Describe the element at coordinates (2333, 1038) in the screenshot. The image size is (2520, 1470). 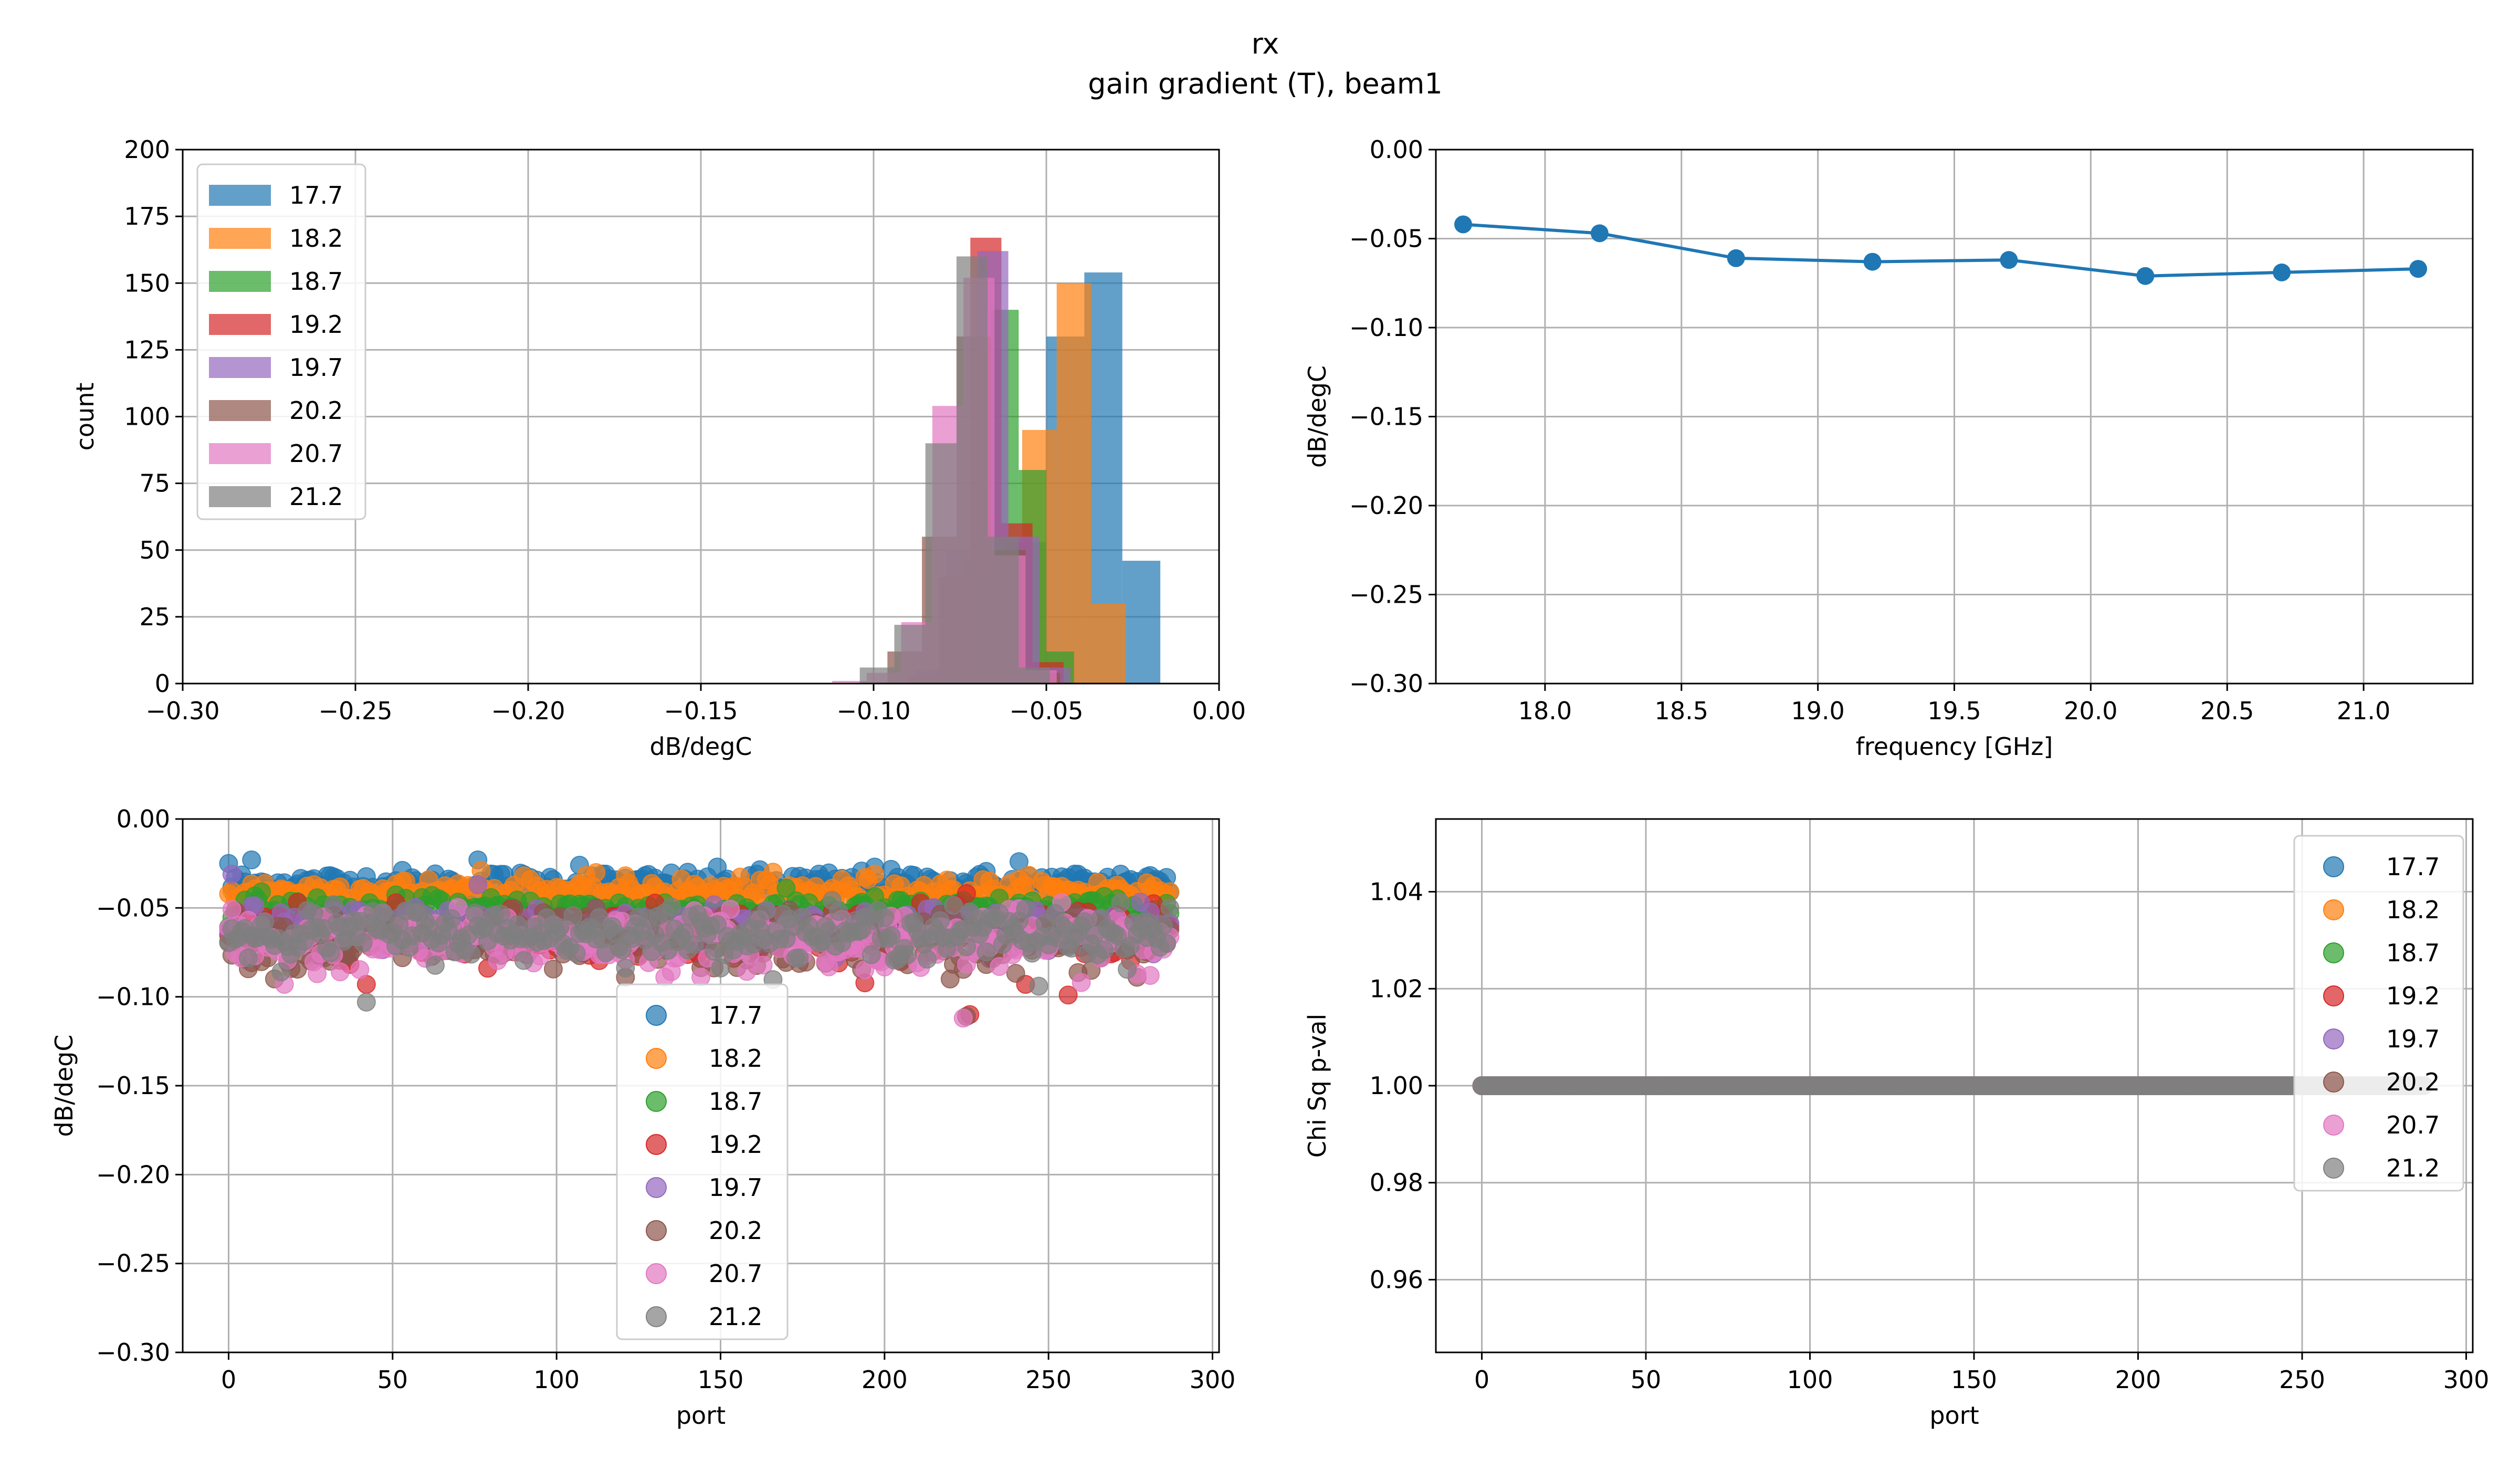
I see `legend-marker-19.7` at that location.